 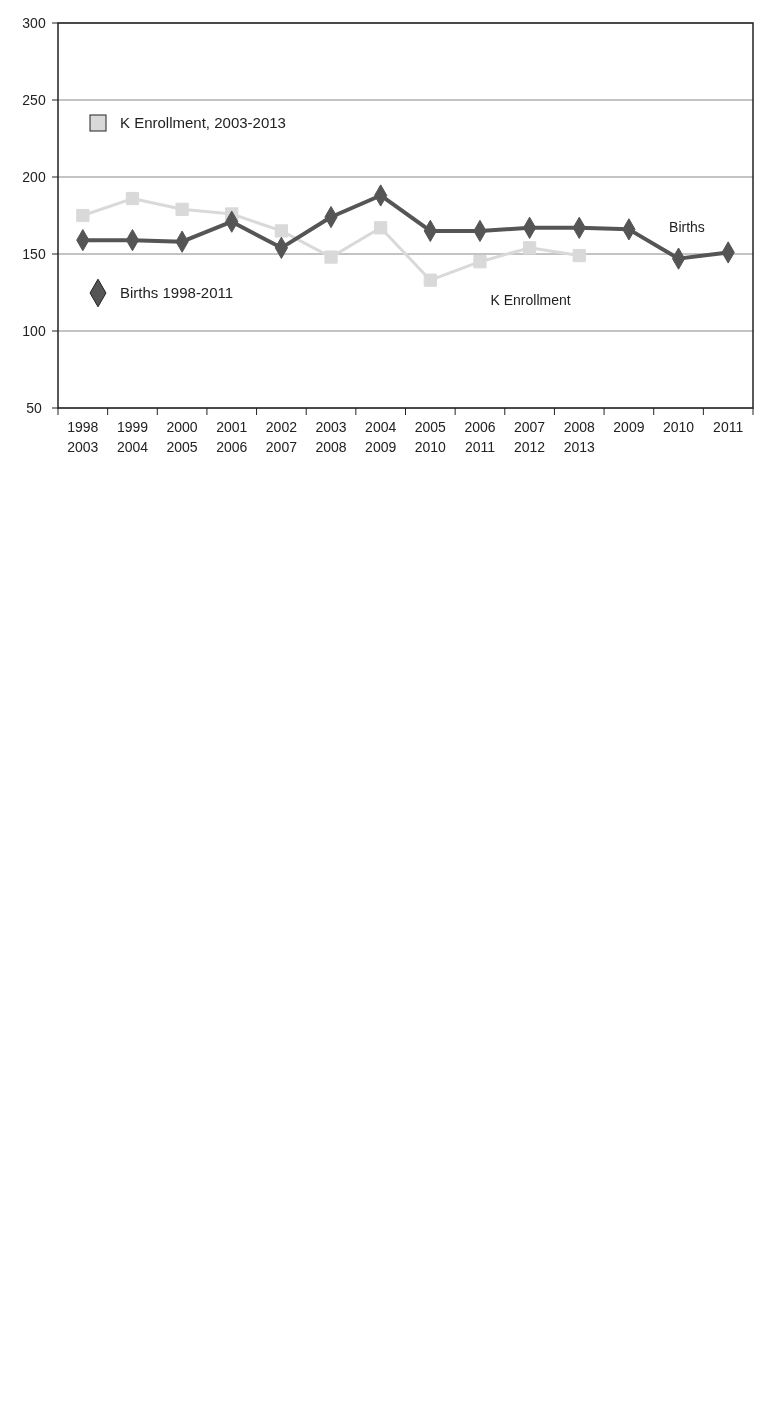 I want to click on x2-tick-label: 2008, so click(x=331, y=447).